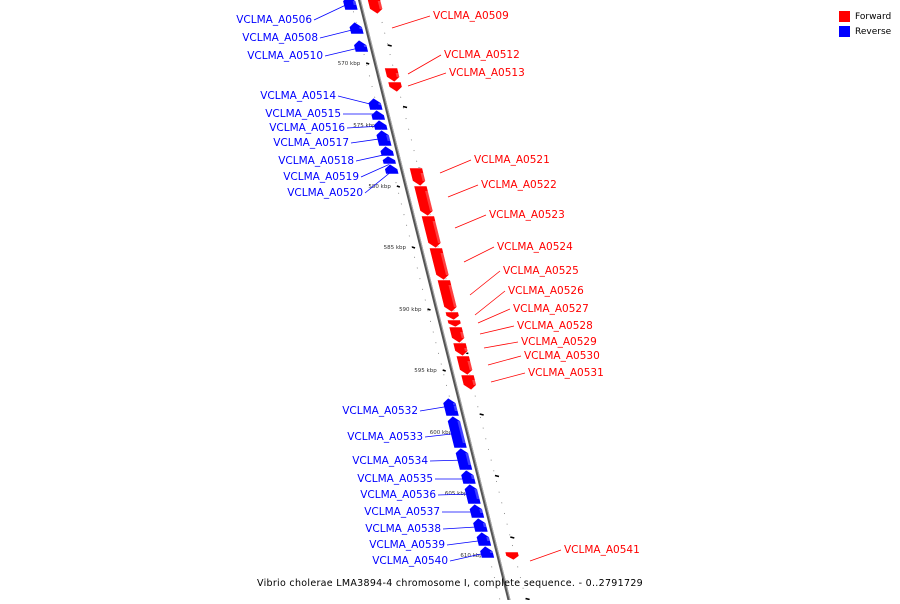 The height and width of the screenshot is (604, 900). I want to click on reverse-swatch, so click(844, 31).